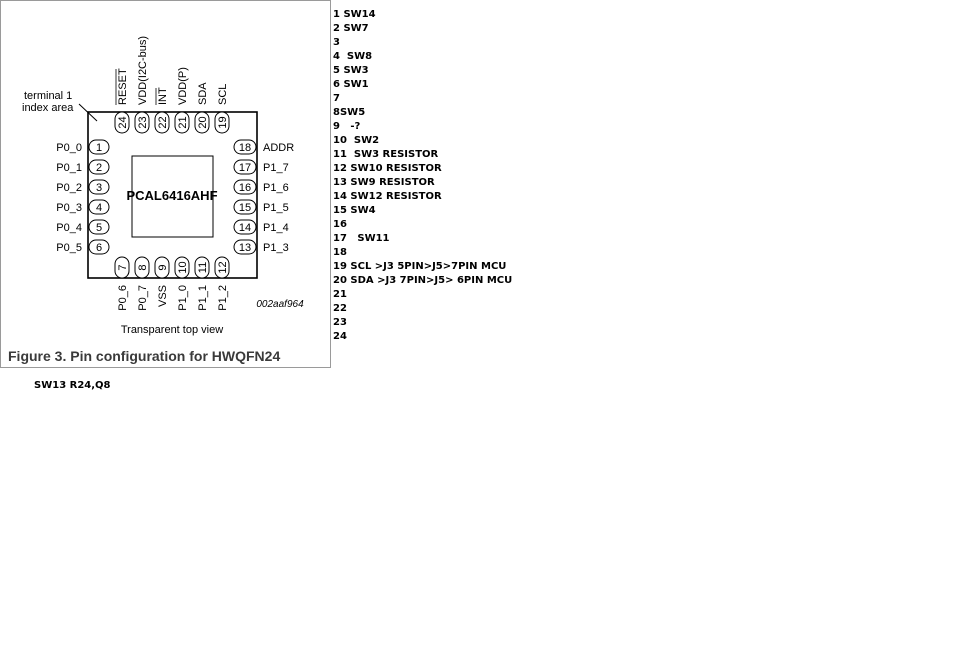 This screenshot has height=669, width=965. I want to click on pin-note: 7, so click(336, 98).